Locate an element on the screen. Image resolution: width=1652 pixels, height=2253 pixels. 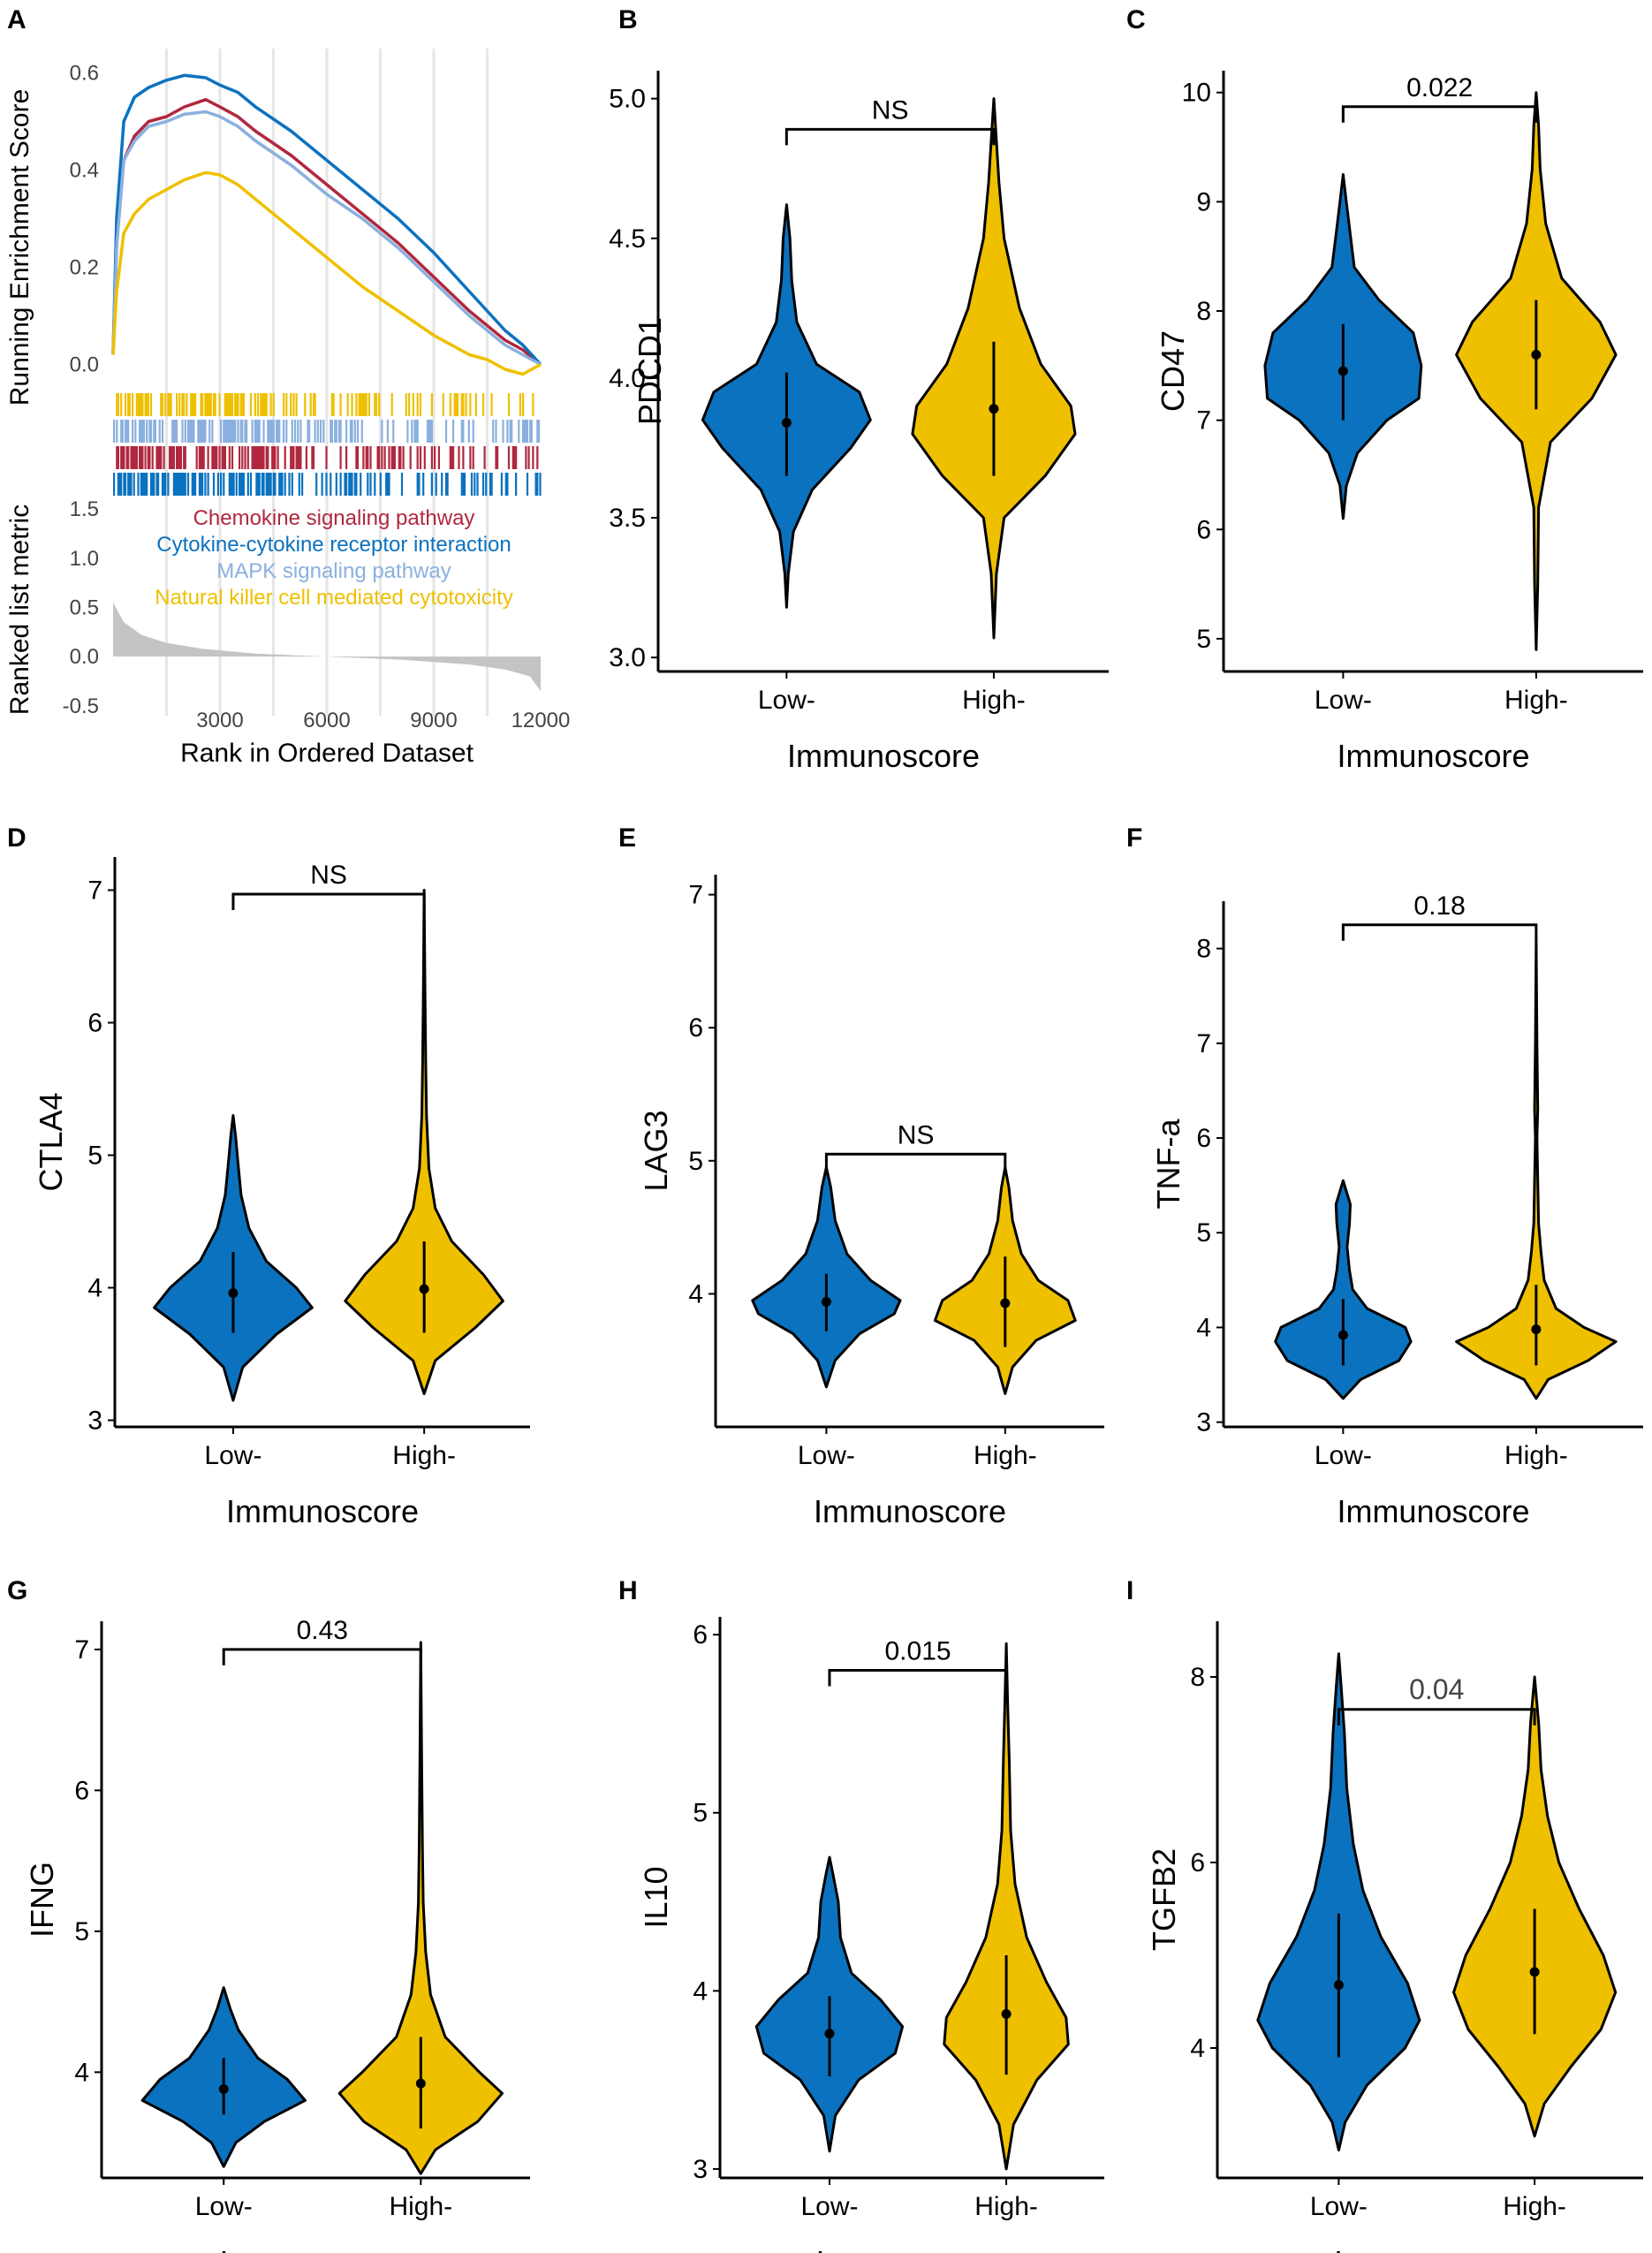
p-value-annotation: NS is located at coordinates (890, 110).